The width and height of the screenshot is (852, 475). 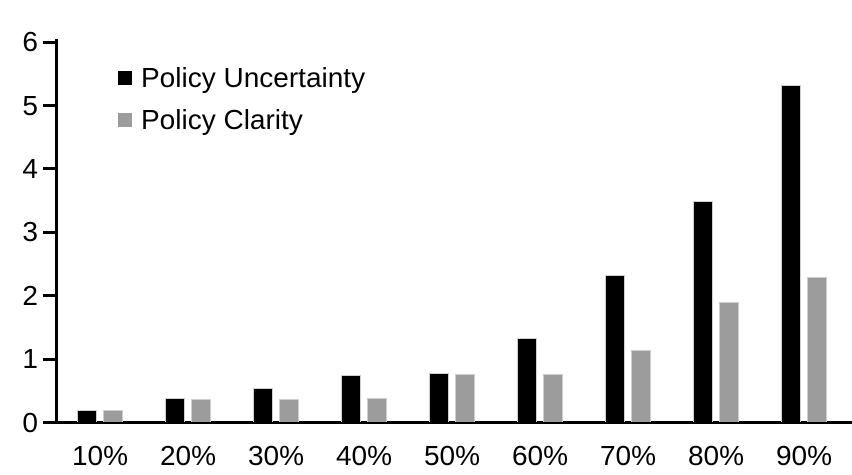 What do you see at coordinates (125, 78) in the screenshot?
I see `legend-swatch-black-icon` at bounding box center [125, 78].